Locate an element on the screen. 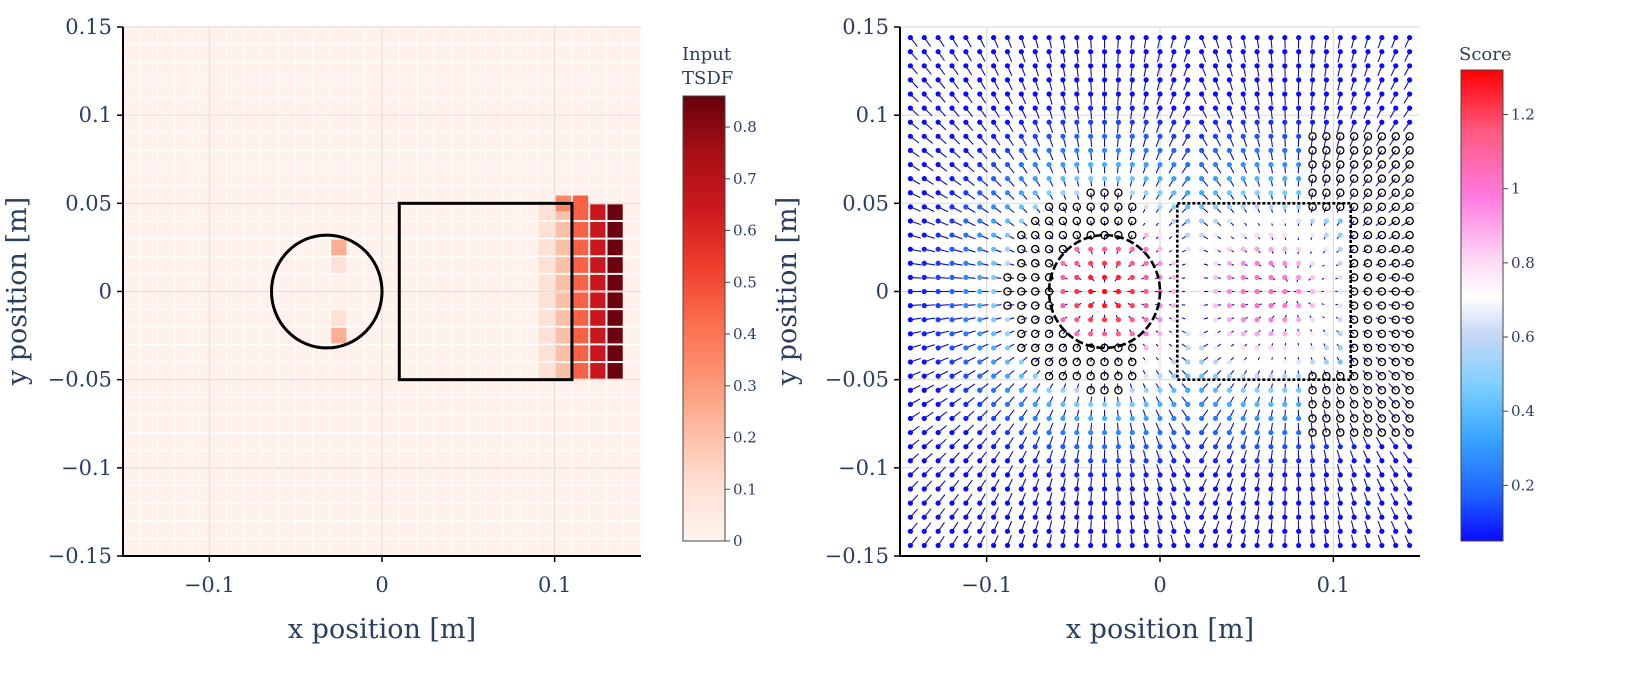  tsdf-colorbar-tick-label: 0.2 is located at coordinates (745, 438).